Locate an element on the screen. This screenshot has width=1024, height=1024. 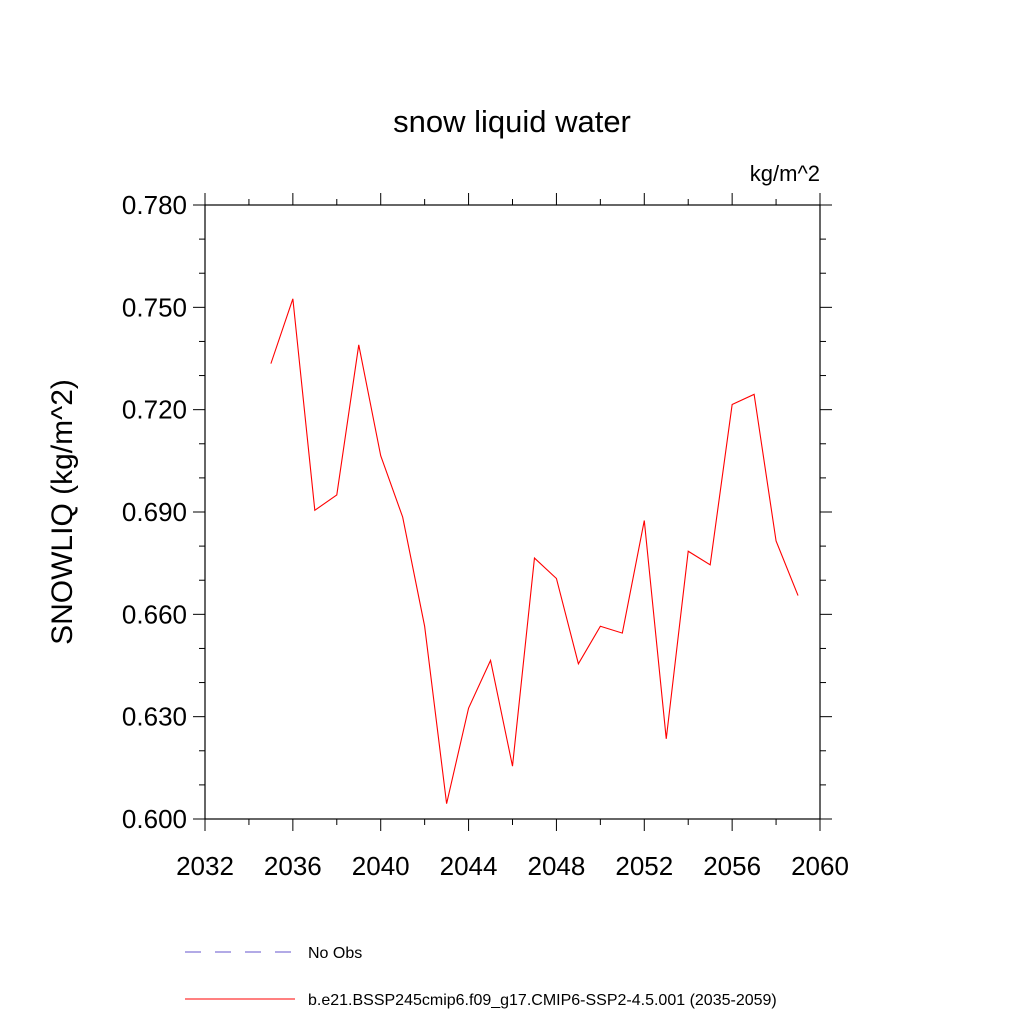
x-tick-label: 2036 is located at coordinates (293, 866).